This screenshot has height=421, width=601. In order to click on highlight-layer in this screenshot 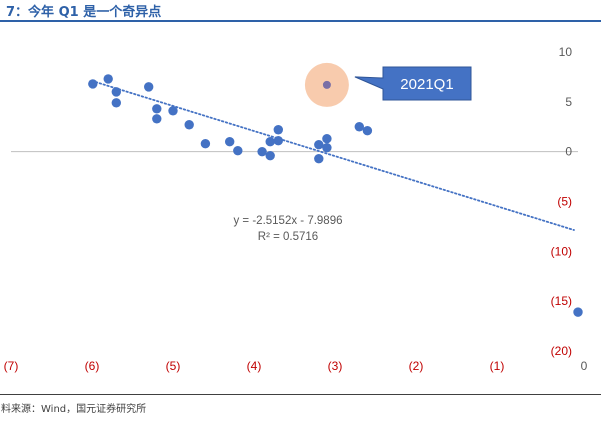, I will do `click(326, 84)`.